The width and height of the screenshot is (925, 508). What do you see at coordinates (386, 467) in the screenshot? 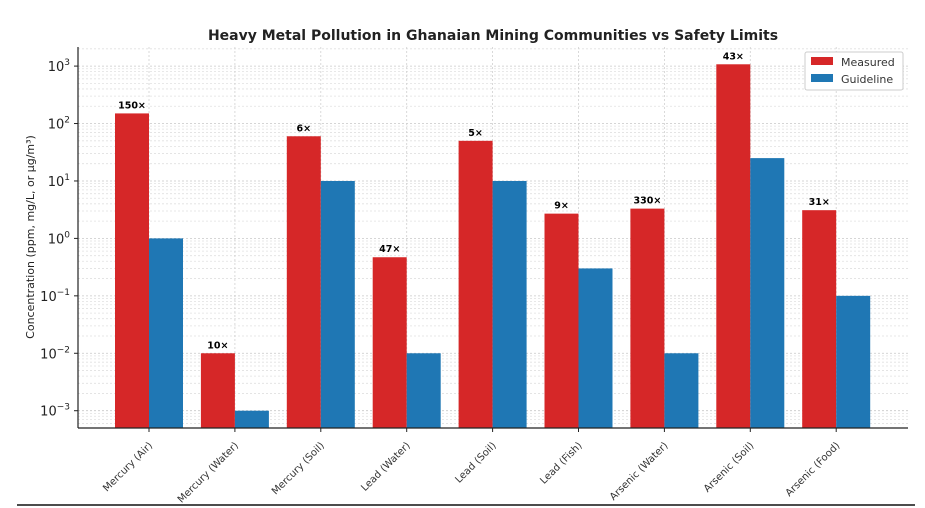
I see `x-tick-label: Lead (Water)` at bounding box center [386, 467].